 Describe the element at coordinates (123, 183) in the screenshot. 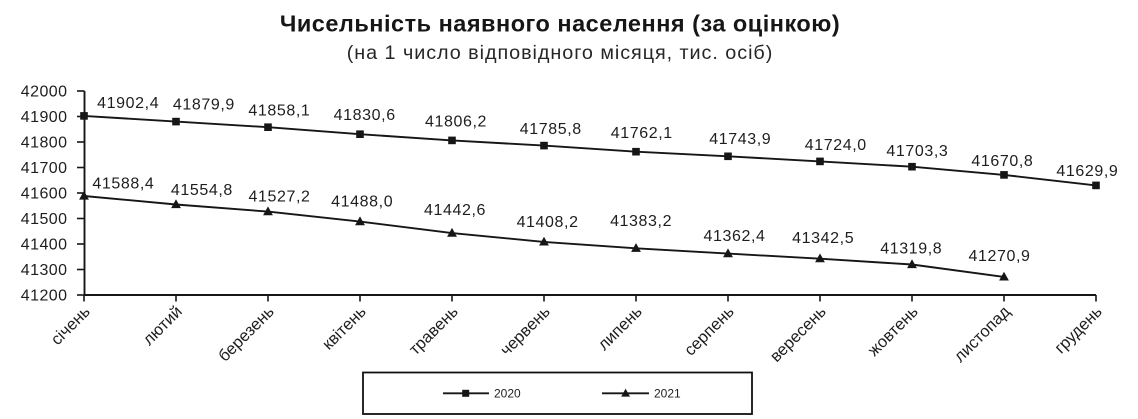

I see `svg-text: 41588,4` at that location.